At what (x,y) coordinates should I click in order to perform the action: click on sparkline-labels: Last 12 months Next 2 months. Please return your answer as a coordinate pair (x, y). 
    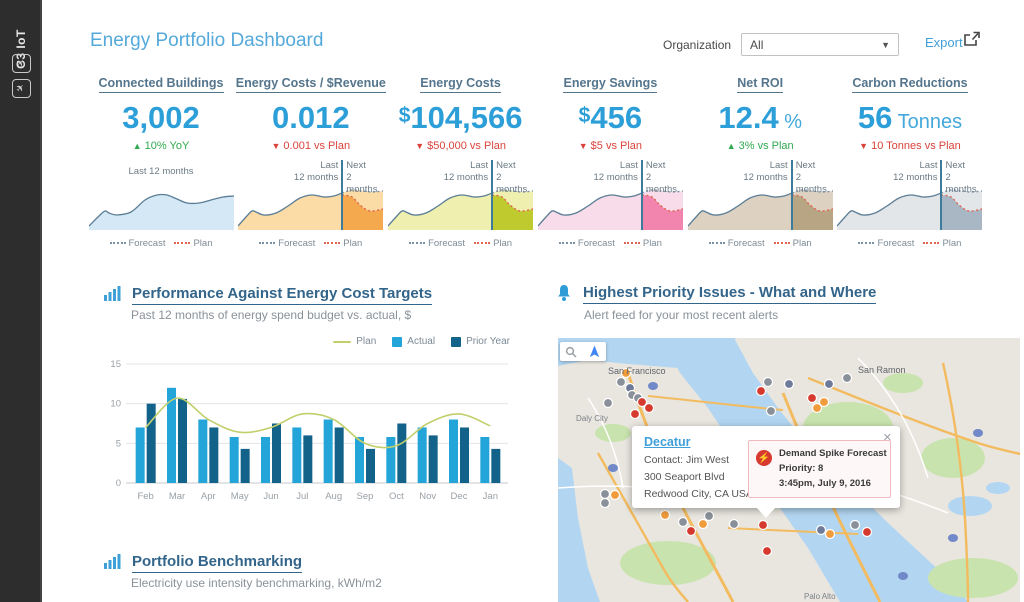
    Looking at the image, I should click on (760, 177).